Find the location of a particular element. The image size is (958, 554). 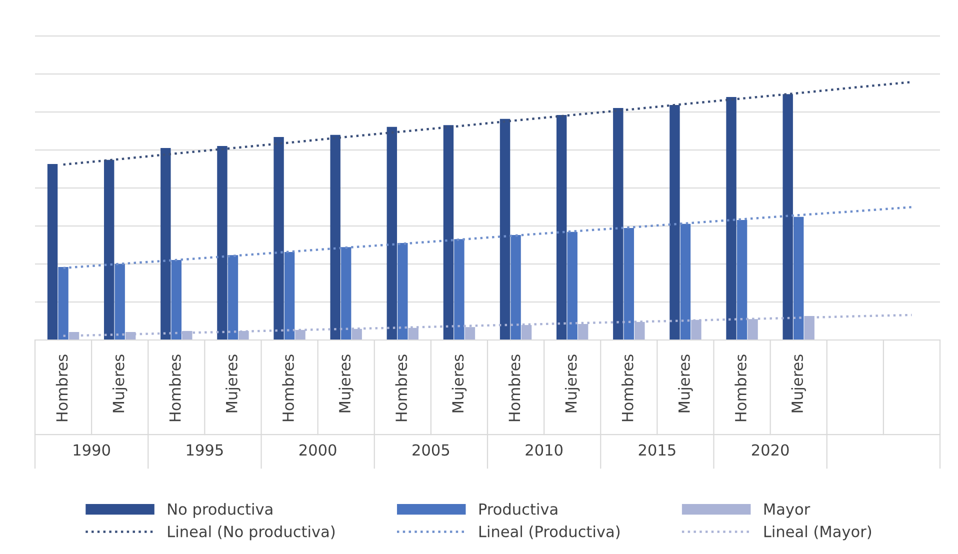

legend-label: Lineal (No productiva) is located at coordinates (251, 532).